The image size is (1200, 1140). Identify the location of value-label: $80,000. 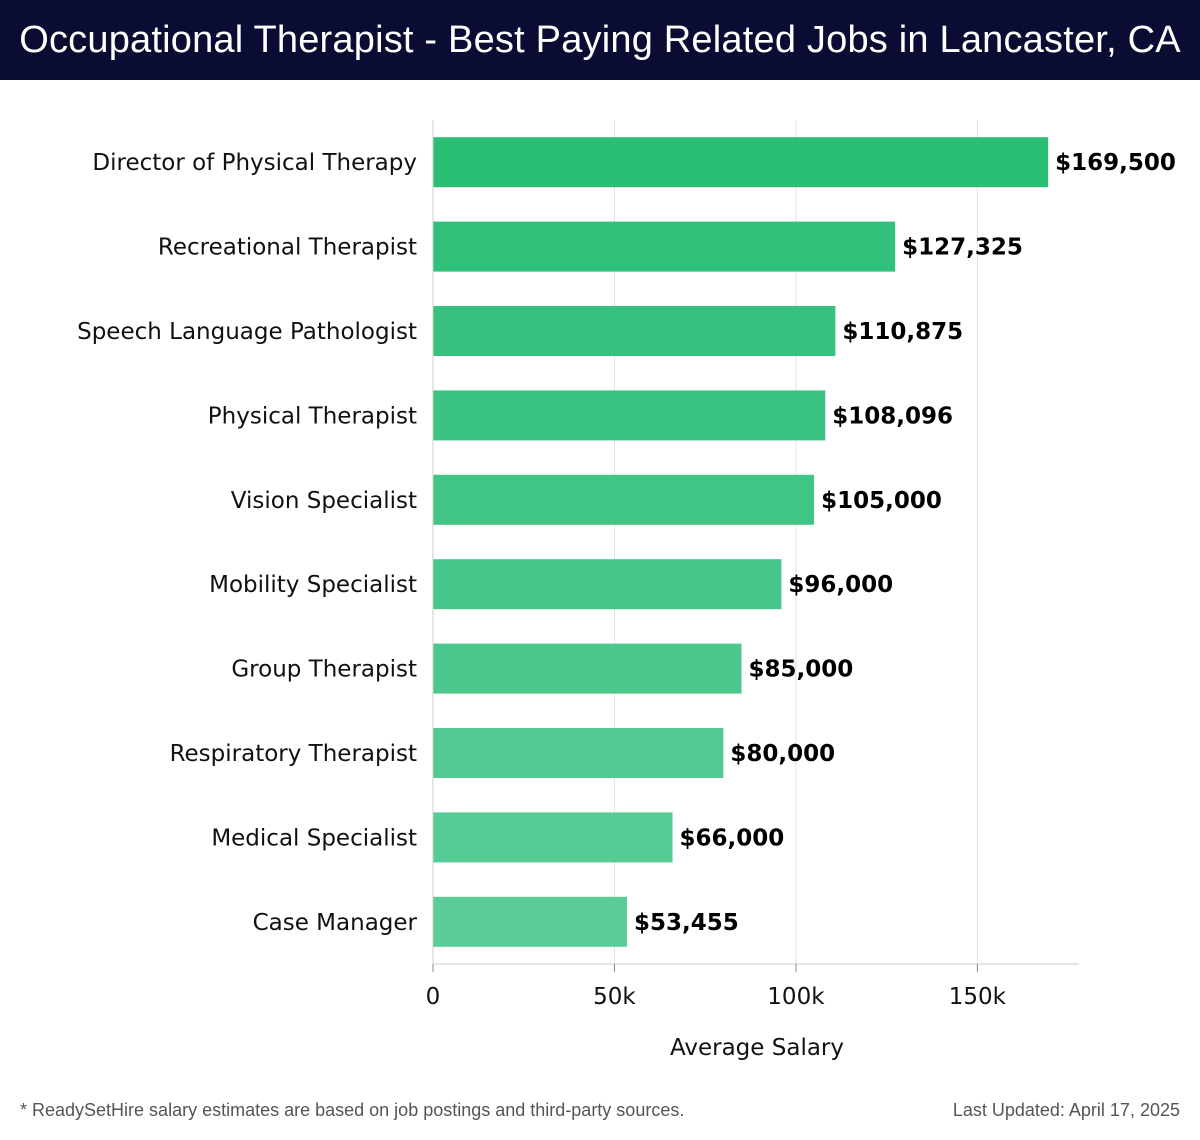
(782, 754).